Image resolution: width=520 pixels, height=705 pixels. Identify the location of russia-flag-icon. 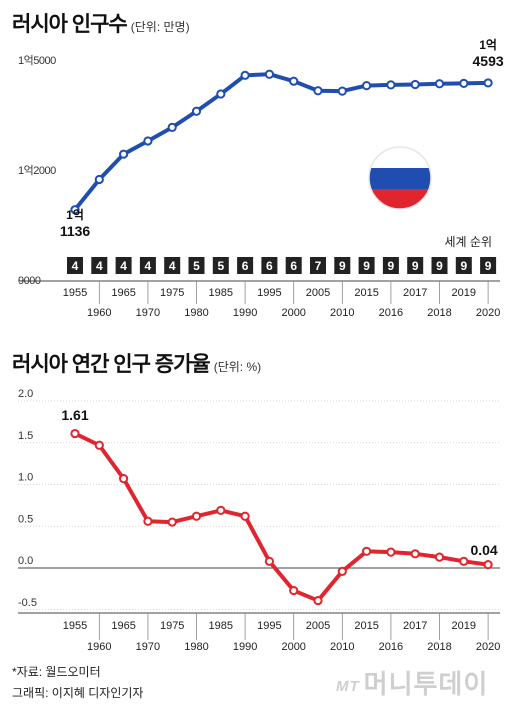
(400, 178).